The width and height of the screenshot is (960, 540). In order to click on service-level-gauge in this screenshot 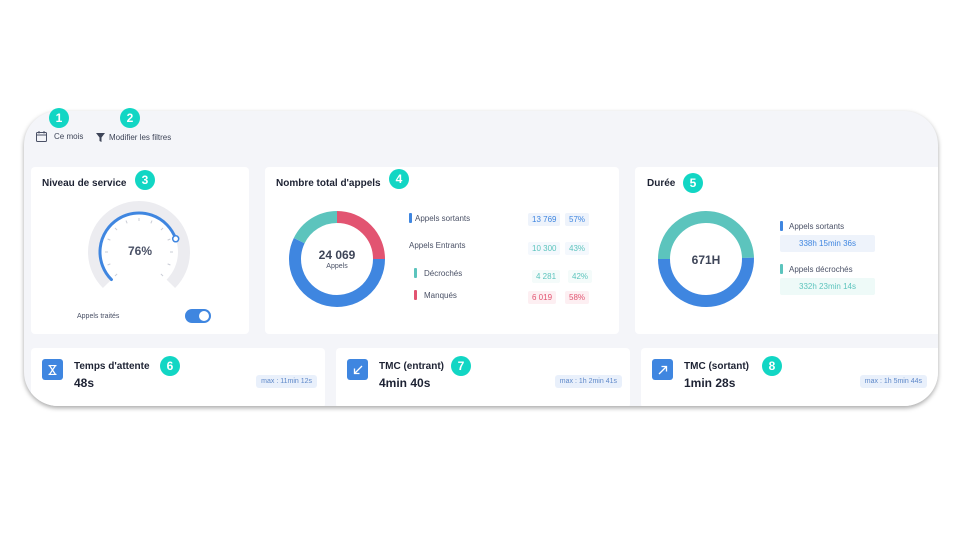, I will do `click(139, 245)`.